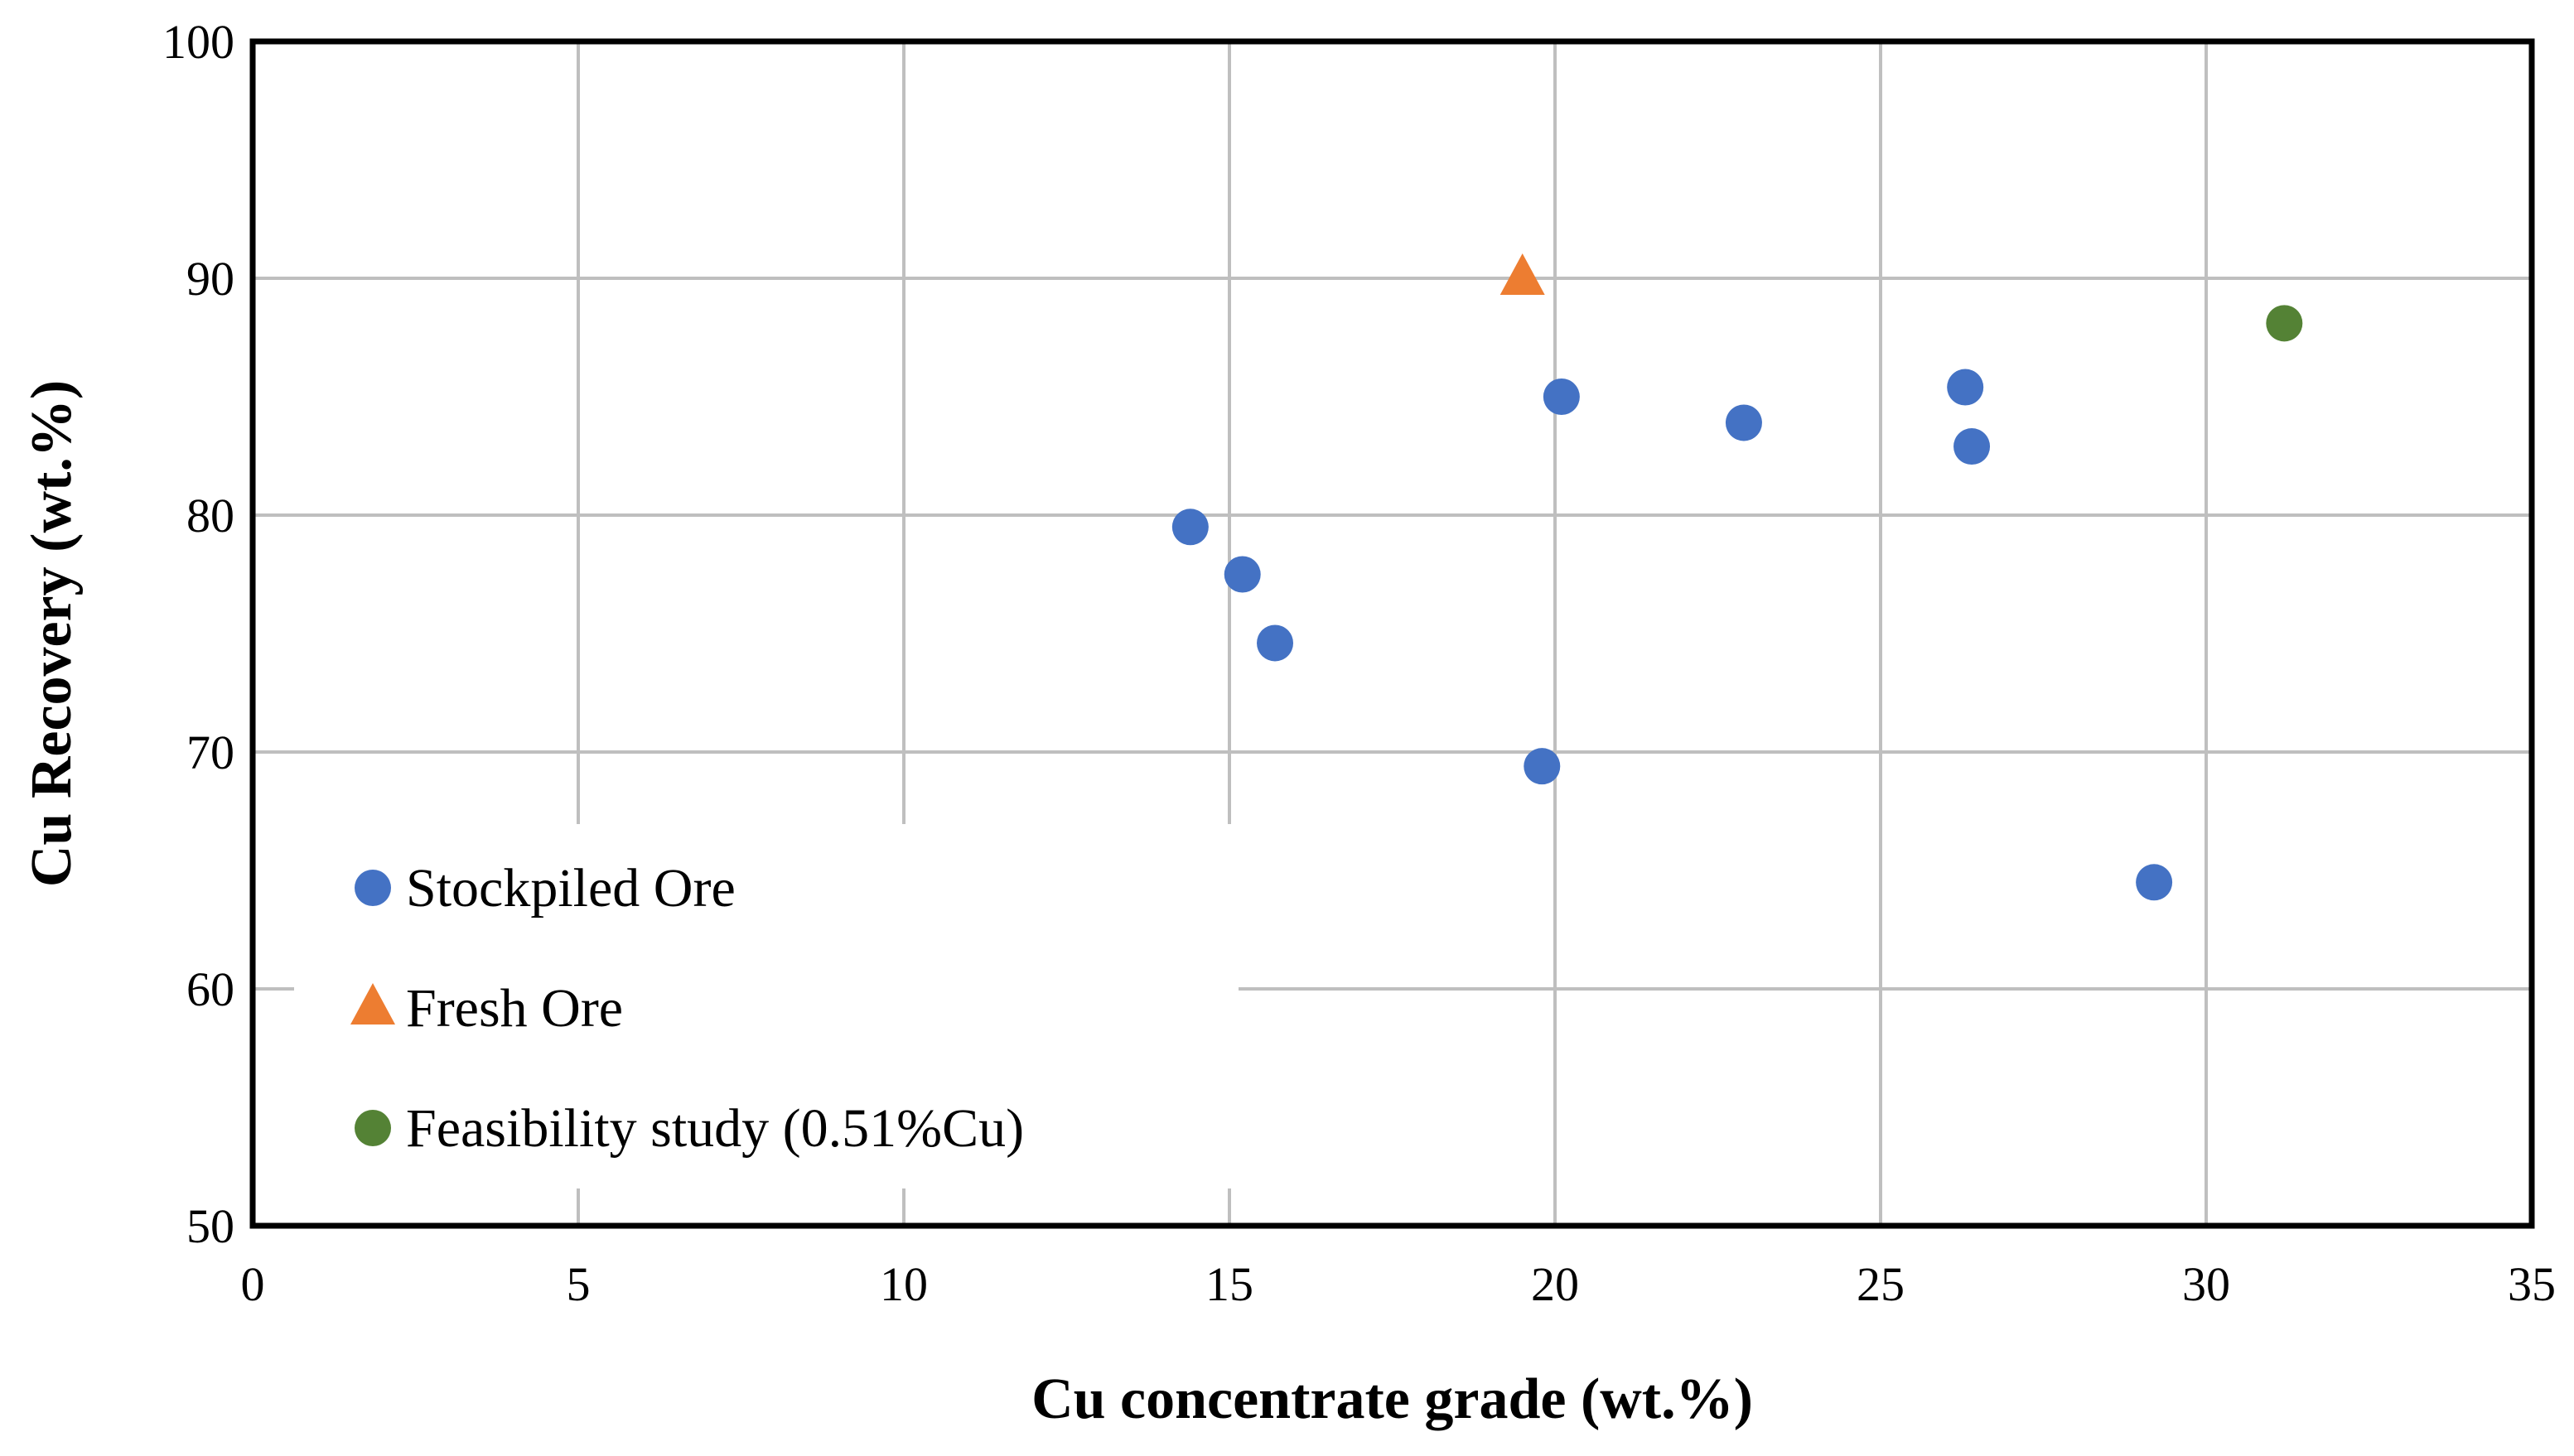 This screenshot has width=2574, height=1456. What do you see at coordinates (1392, 1399) in the screenshot?
I see `x-axis-title: Cu concentrate grade (wt.%)` at bounding box center [1392, 1399].